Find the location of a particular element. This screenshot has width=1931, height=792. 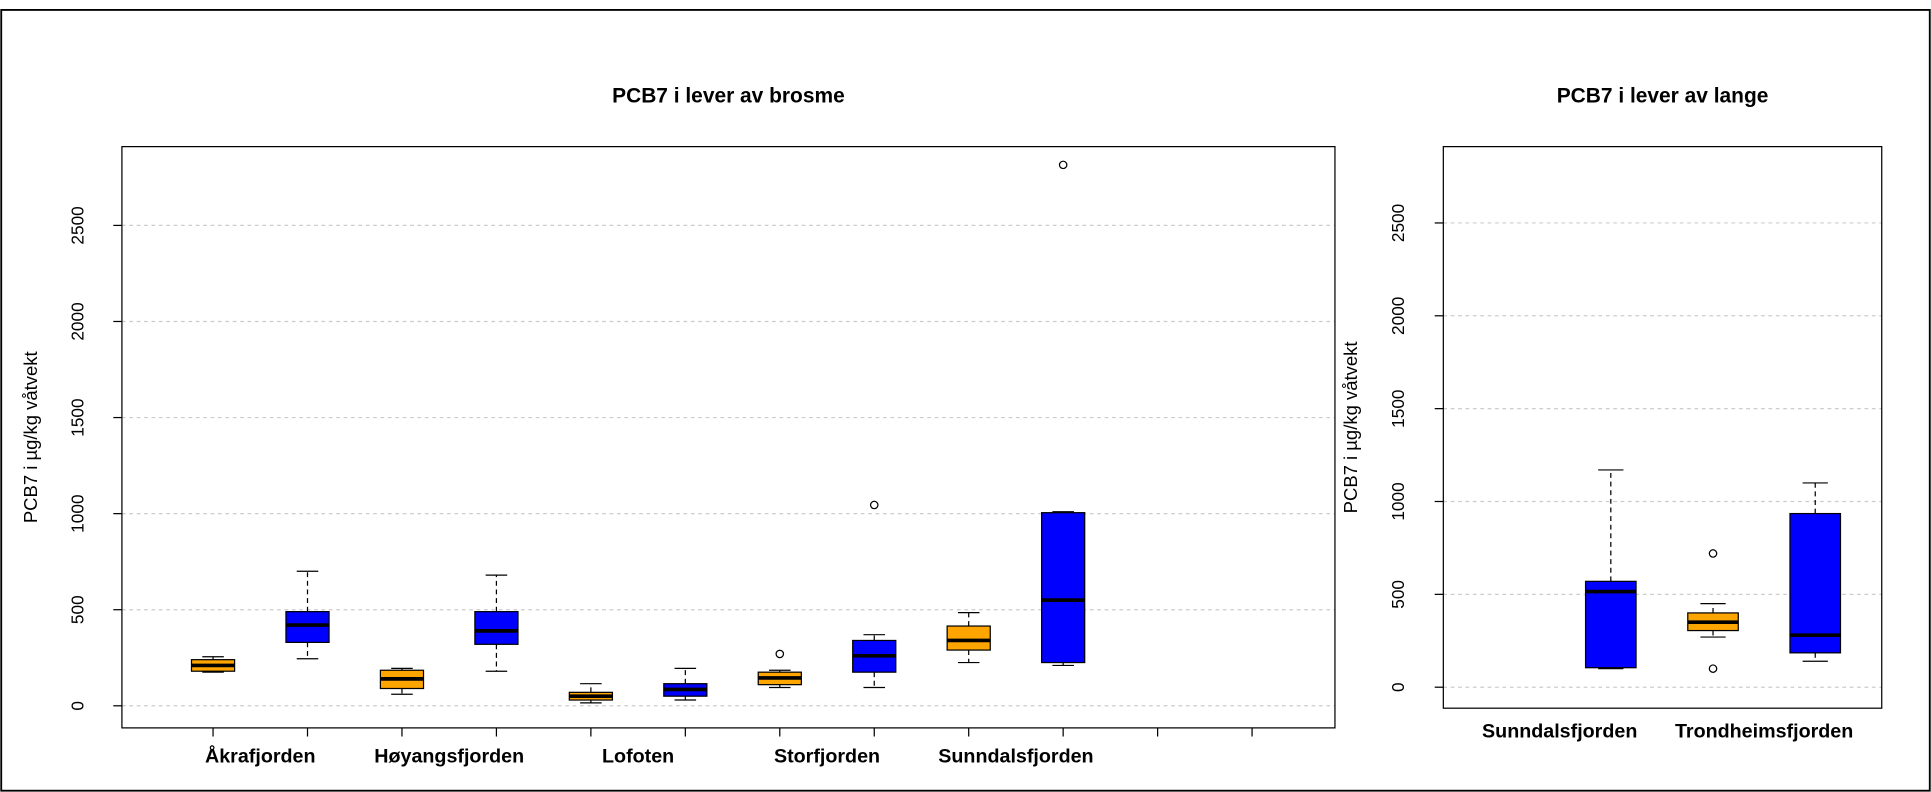

x-tick-label: Storfjorden is located at coordinates (827, 756).